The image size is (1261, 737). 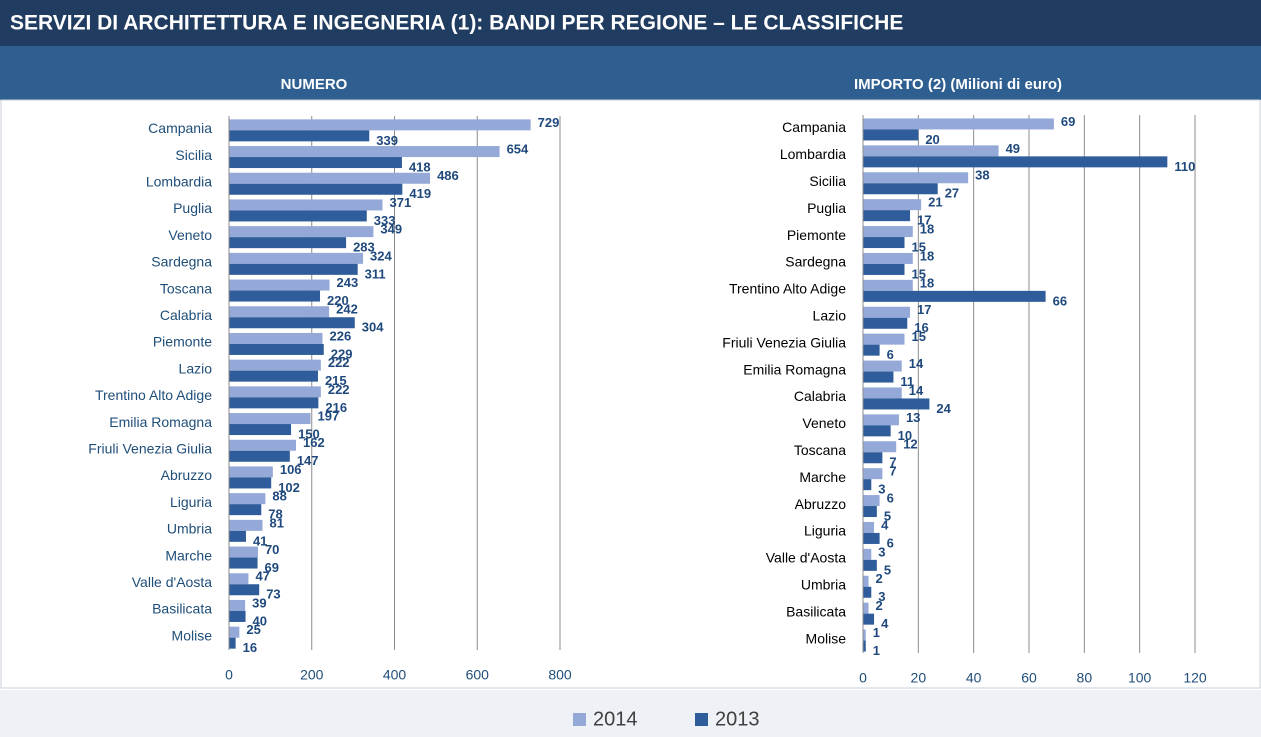 What do you see at coordinates (905, 435) in the screenshot?
I see `data-label: 10` at bounding box center [905, 435].